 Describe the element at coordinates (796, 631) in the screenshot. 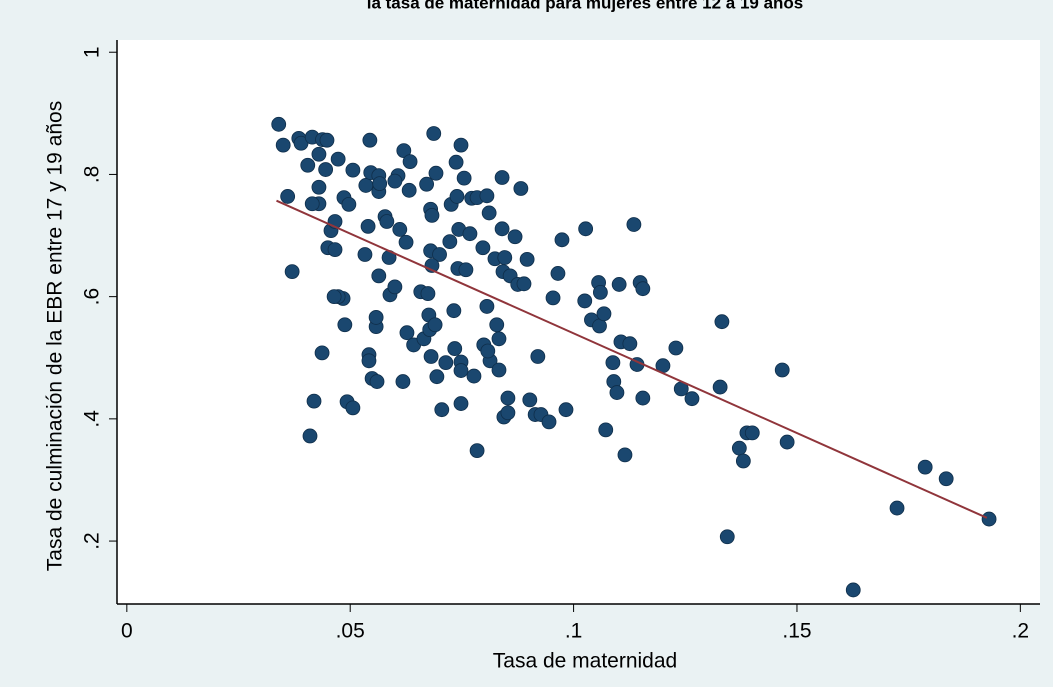

I see `x-tick-label: .15` at that location.